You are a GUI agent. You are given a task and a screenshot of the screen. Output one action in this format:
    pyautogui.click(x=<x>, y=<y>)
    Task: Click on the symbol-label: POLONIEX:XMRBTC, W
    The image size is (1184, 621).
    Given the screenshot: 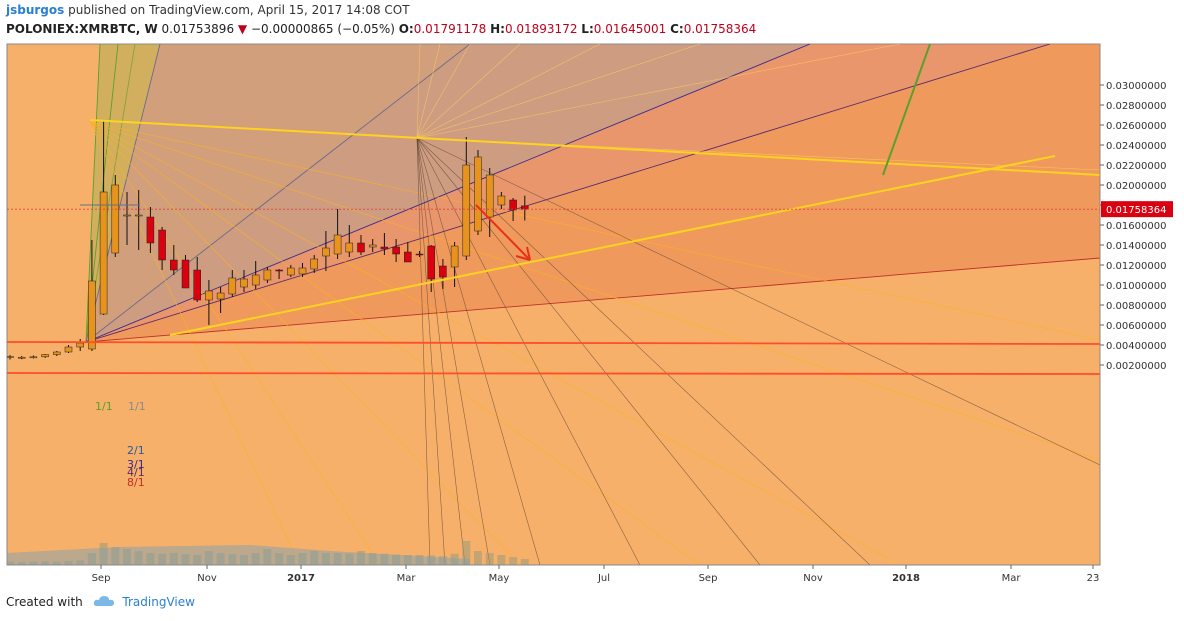 What is the action you would take?
    pyautogui.click(x=82, y=29)
    